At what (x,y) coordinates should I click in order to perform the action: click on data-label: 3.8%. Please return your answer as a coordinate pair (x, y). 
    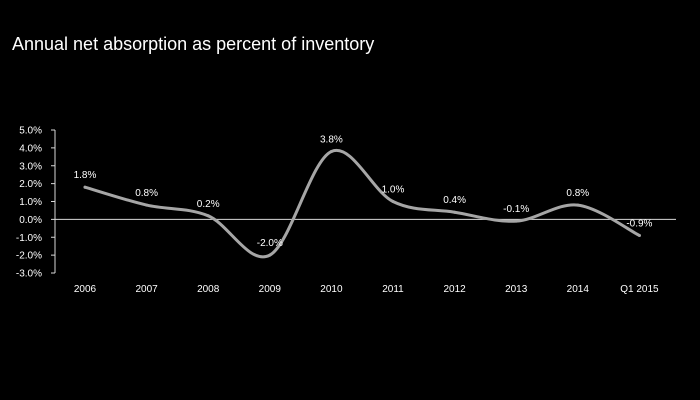
    Looking at the image, I should click on (331, 139).